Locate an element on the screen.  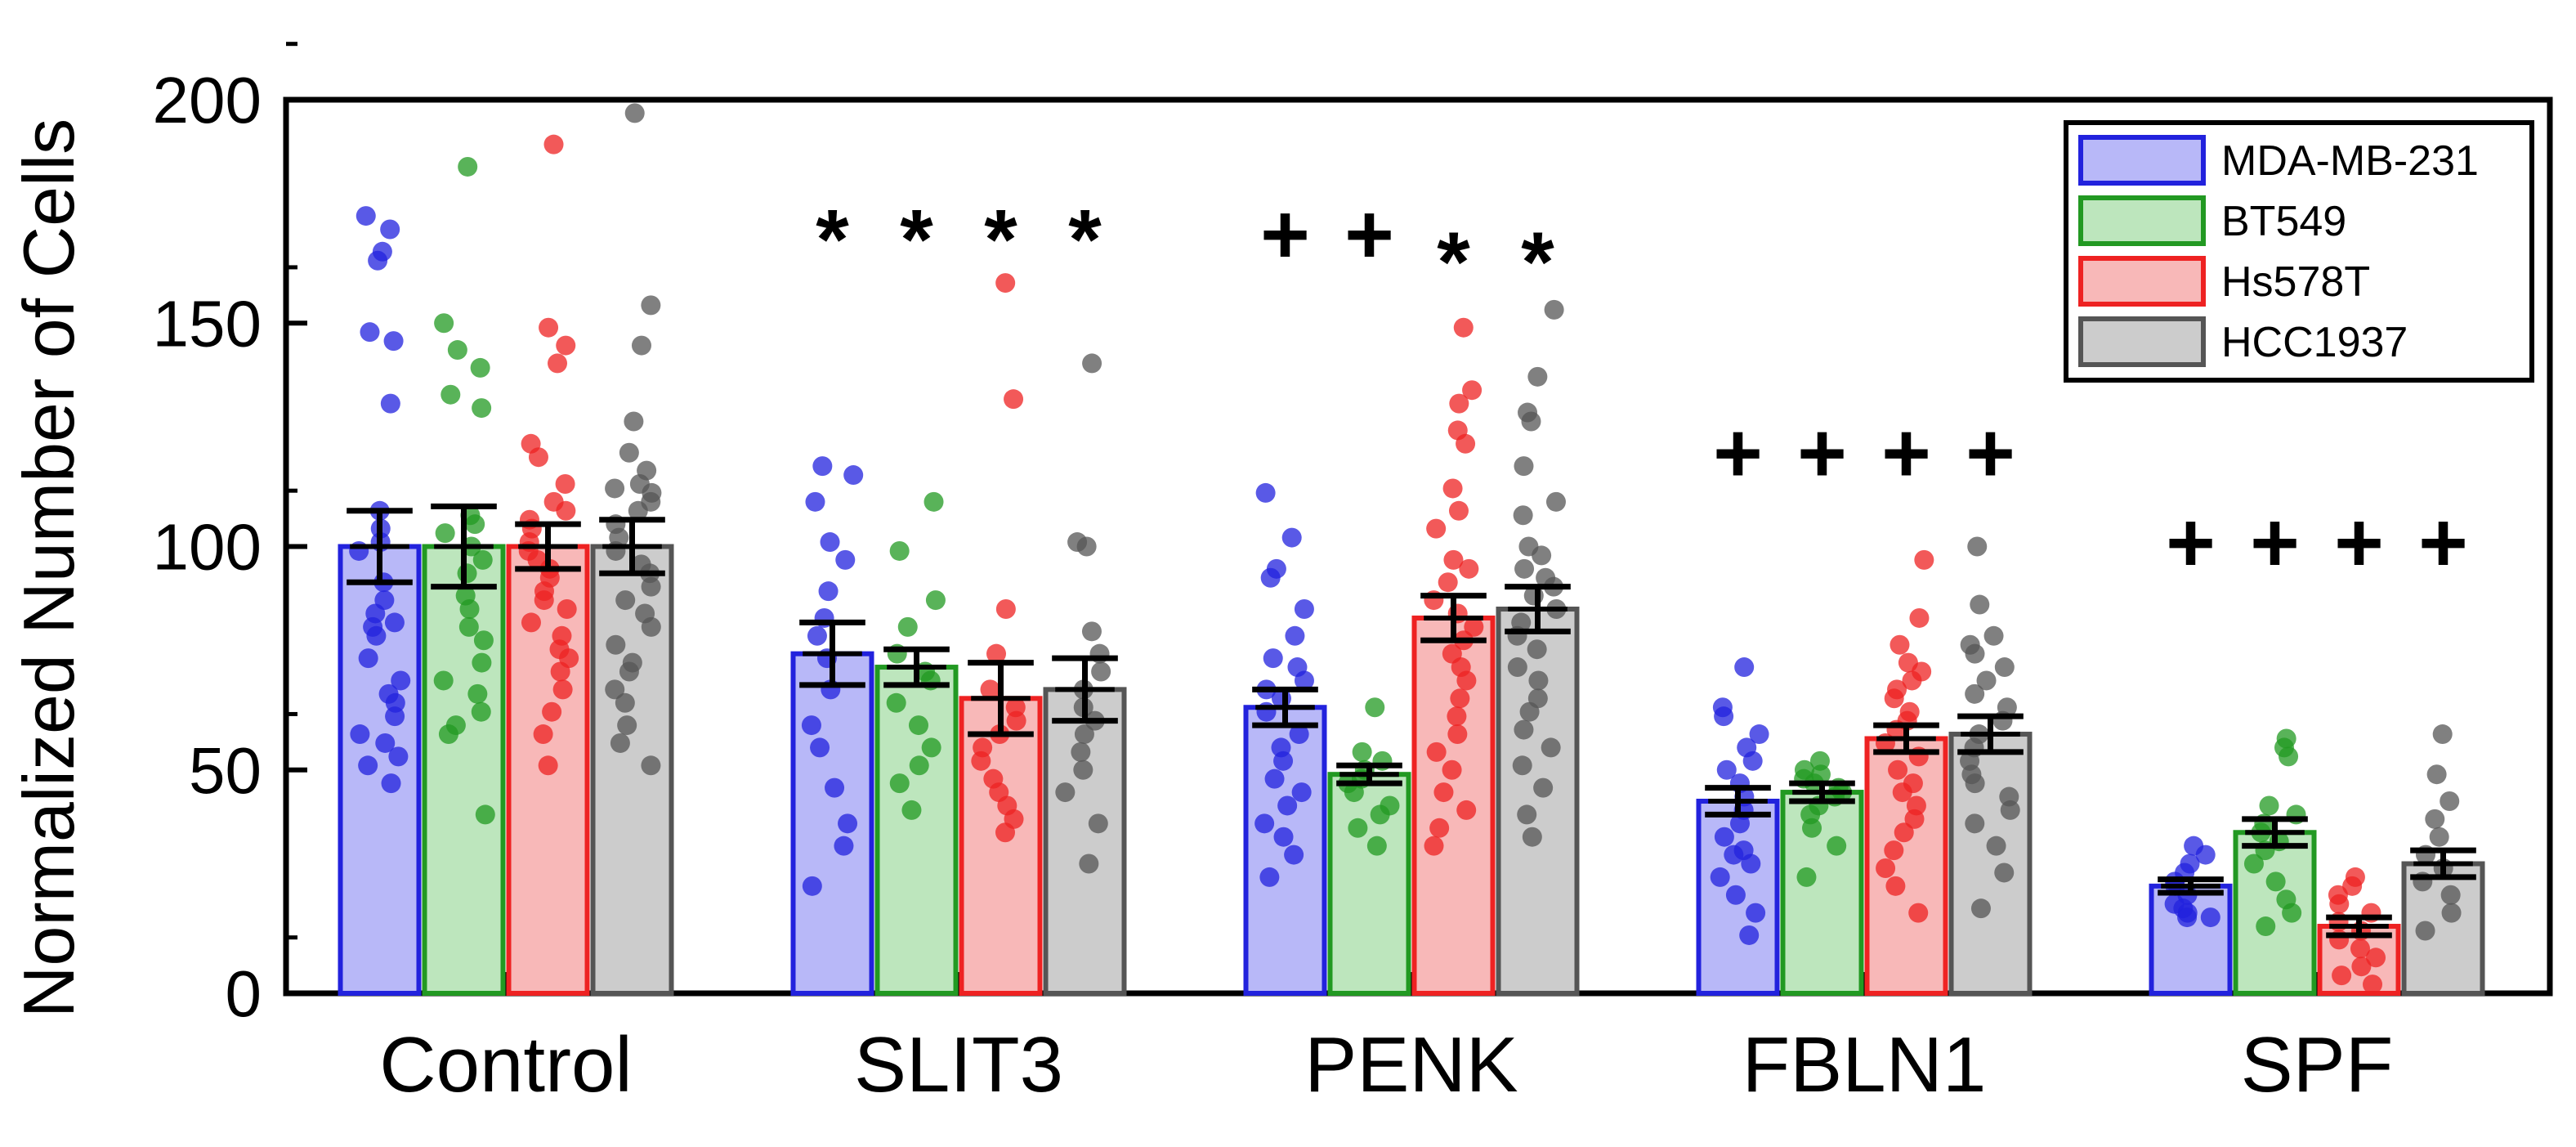
x-tick-label-fbln1: FBLN1 is located at coordinates (1864, 1065).